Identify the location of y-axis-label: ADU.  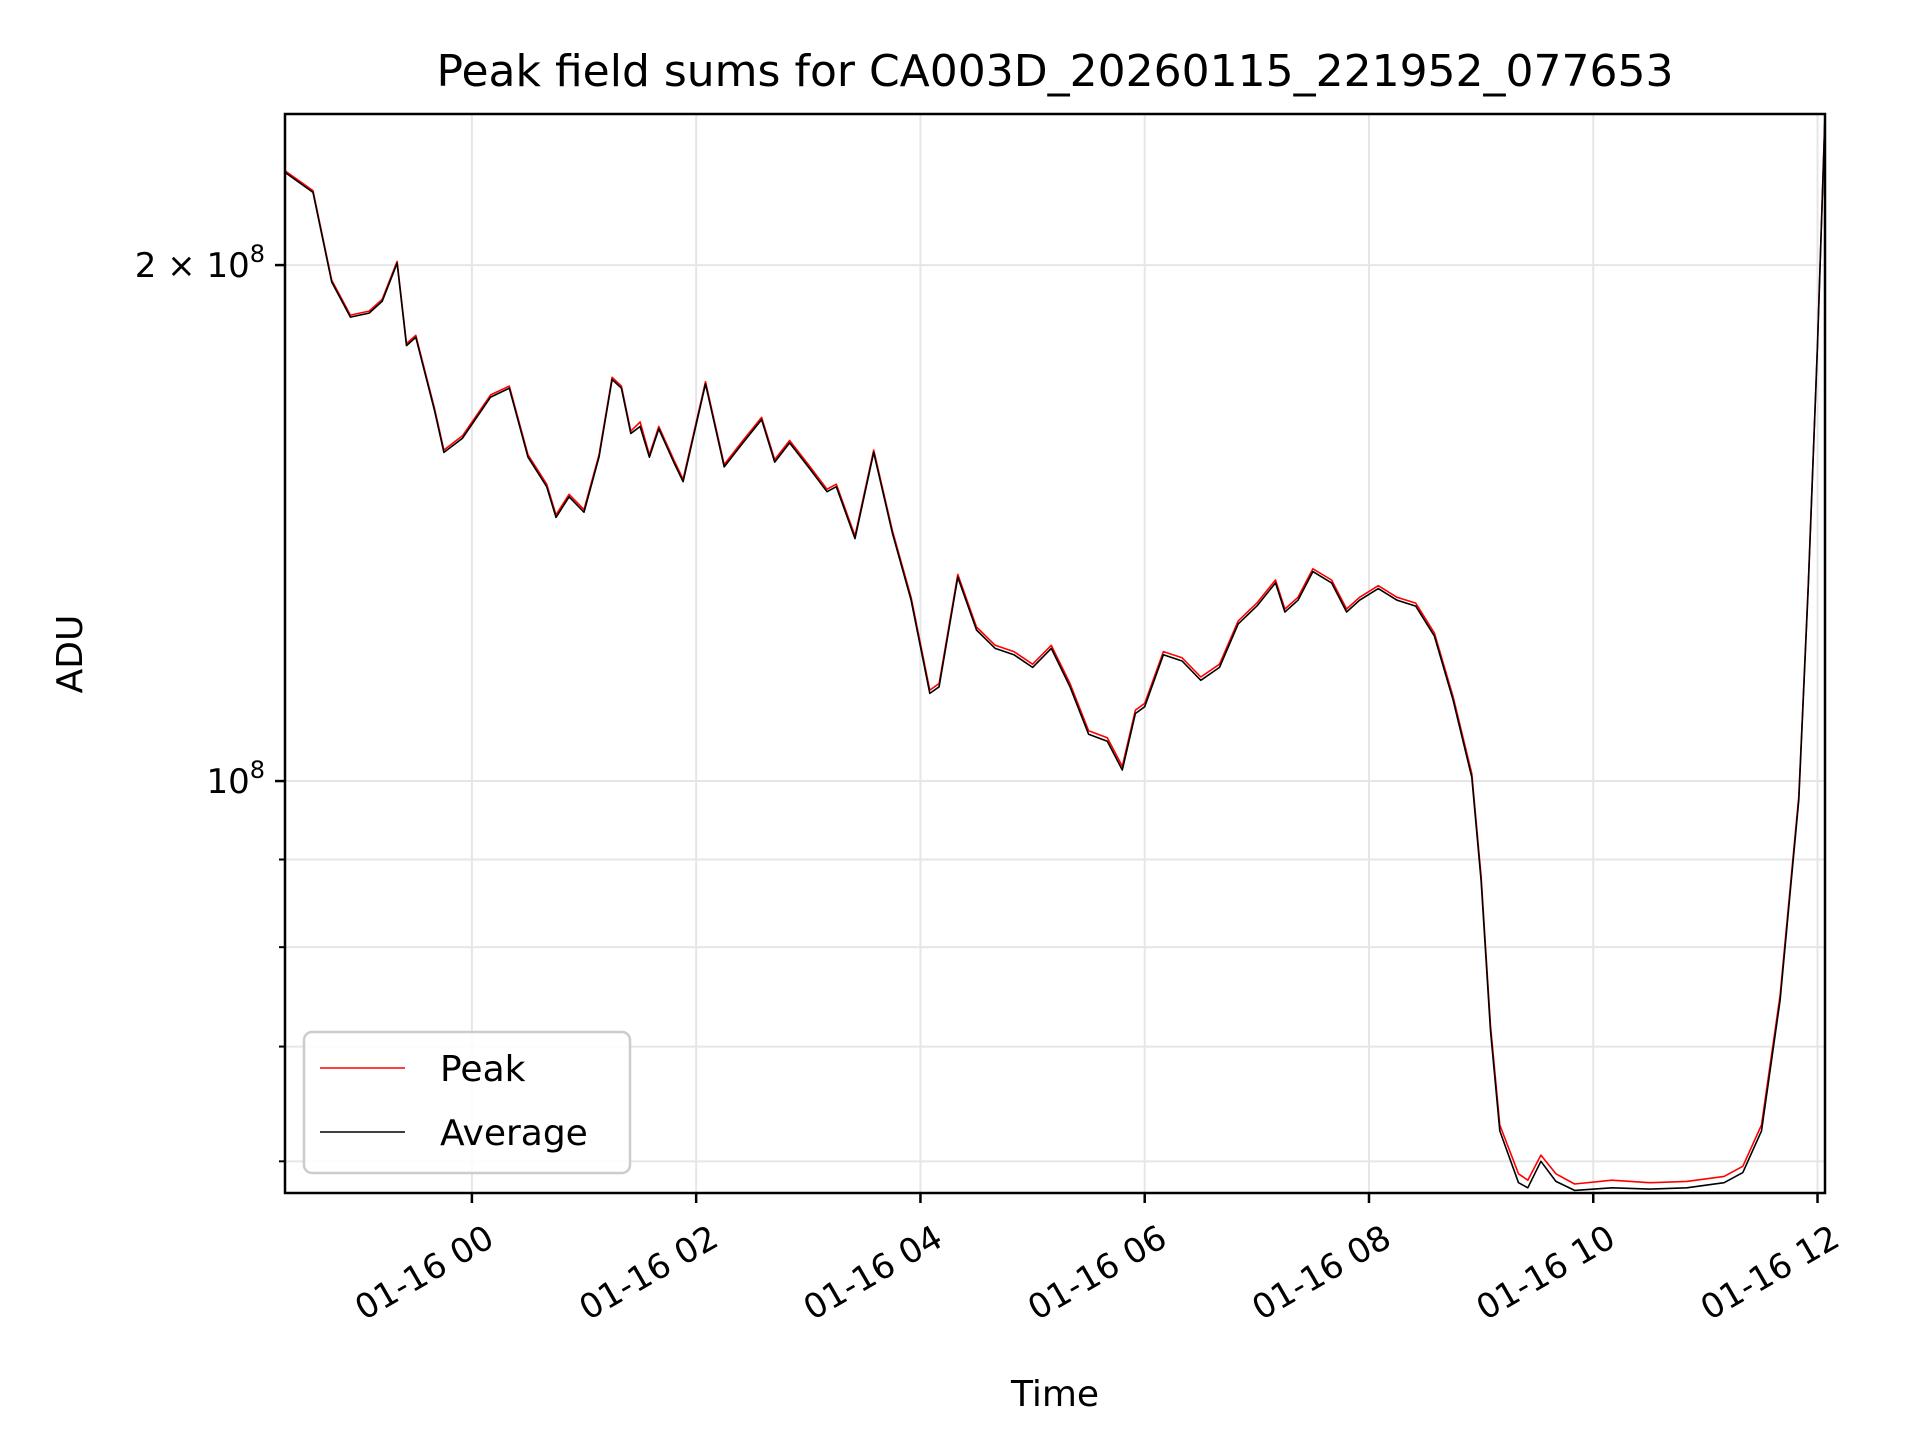
(70, 654).